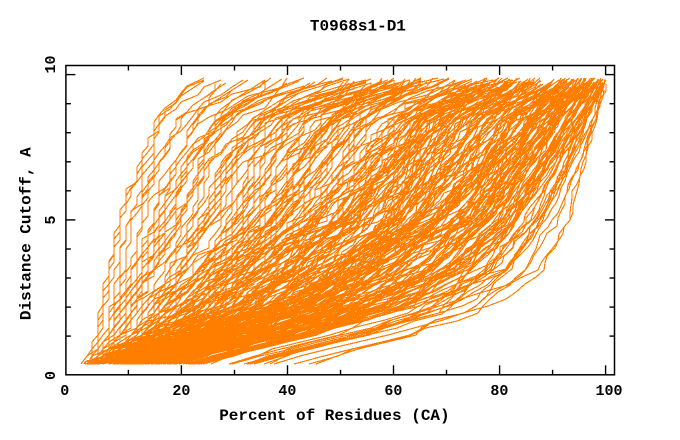  I want to click on svg-text: Percent of Residues (CA), so click(334, 416).